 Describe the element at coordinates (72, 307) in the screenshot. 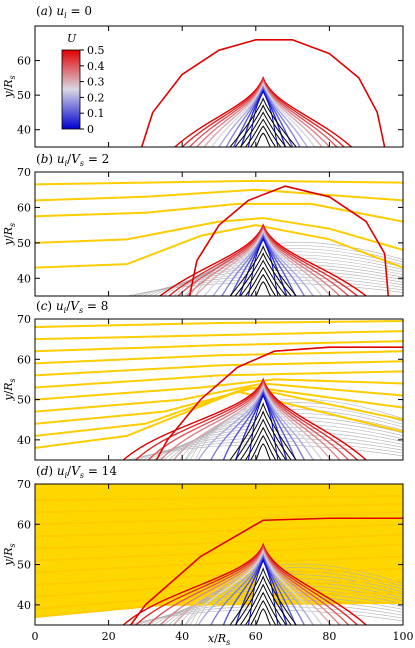

I see `panel-title: (c) ui​/Vs​ = 8` at that location.